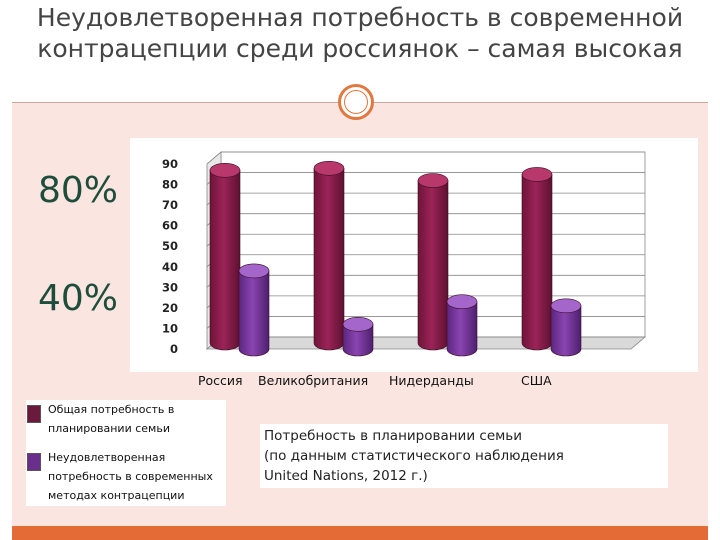  I want to click on y-tick-label-0: 0, so click(174, 349).